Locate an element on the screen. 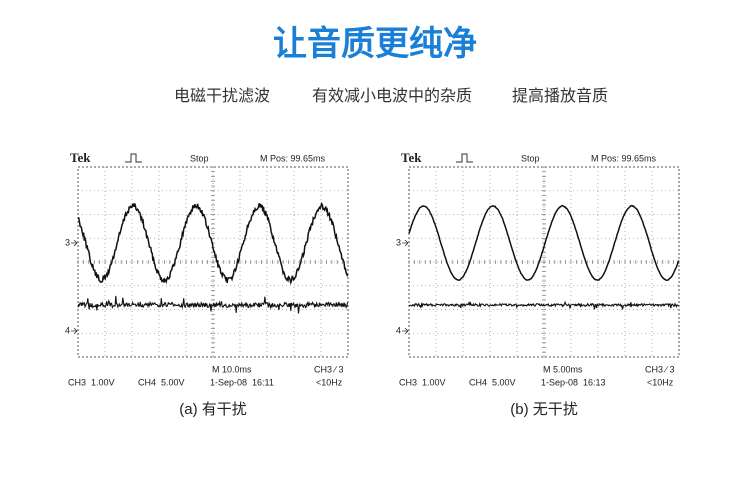 Image resolution: width=750 pixels, height=499 pixels. title: 让音质更纯净 is located at coordinates (375, 44).